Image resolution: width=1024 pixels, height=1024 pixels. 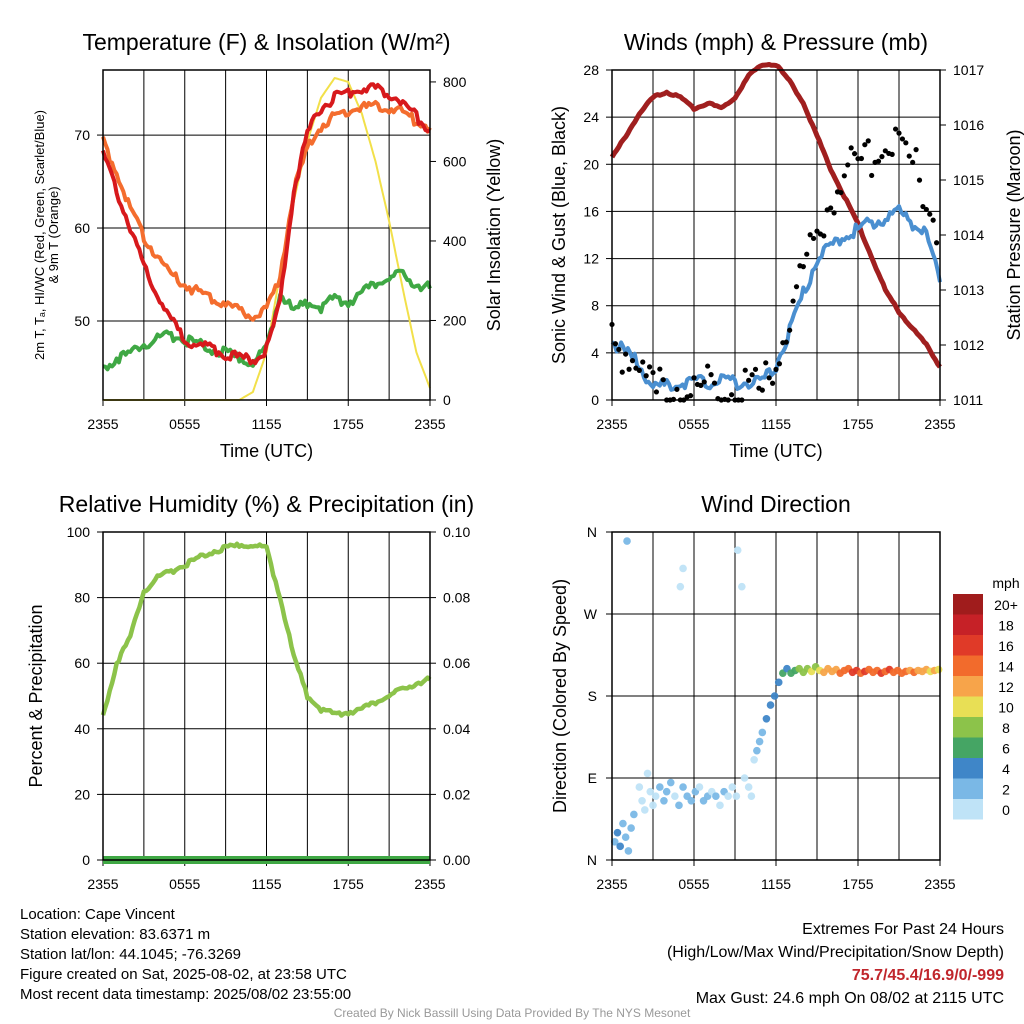 What do you see at coordinates (775, 451) in the screenshot?
I see `x-axis-label: Time (UTC)` at bounding box center [775, 451].